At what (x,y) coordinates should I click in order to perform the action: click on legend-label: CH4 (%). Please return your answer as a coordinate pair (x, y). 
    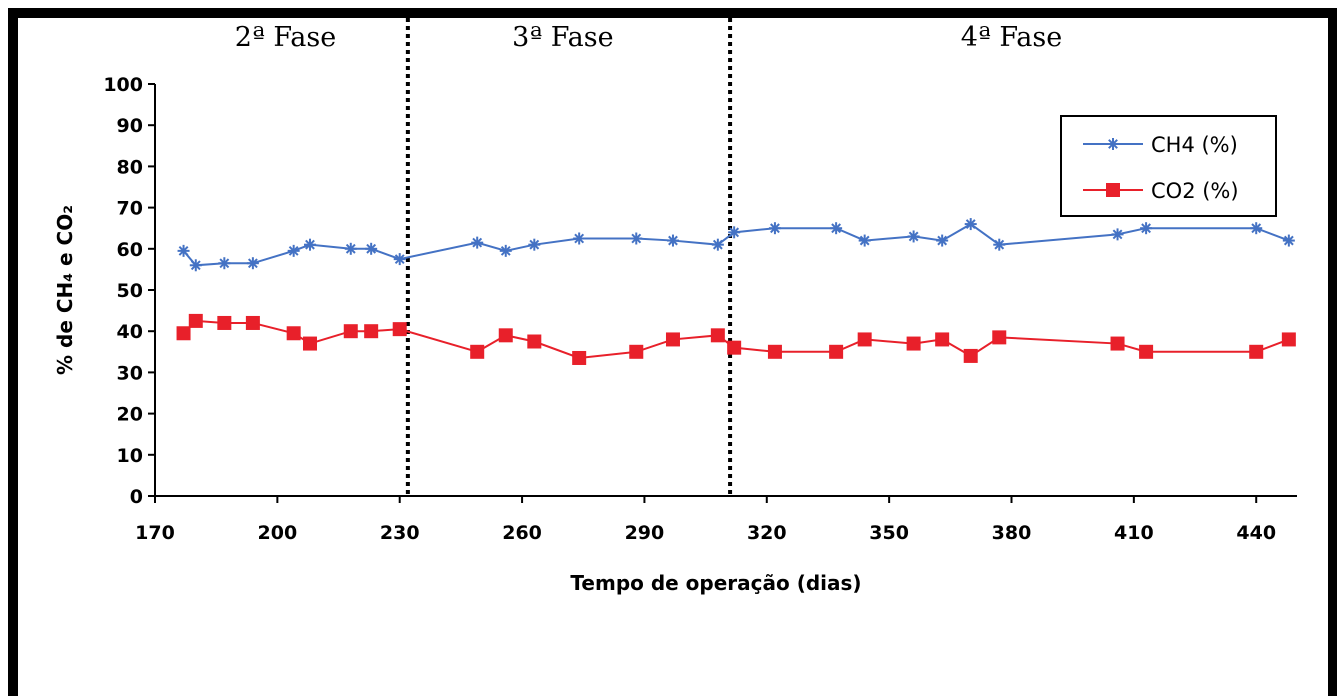
    Looking at the image, I should click on (1194, 145).